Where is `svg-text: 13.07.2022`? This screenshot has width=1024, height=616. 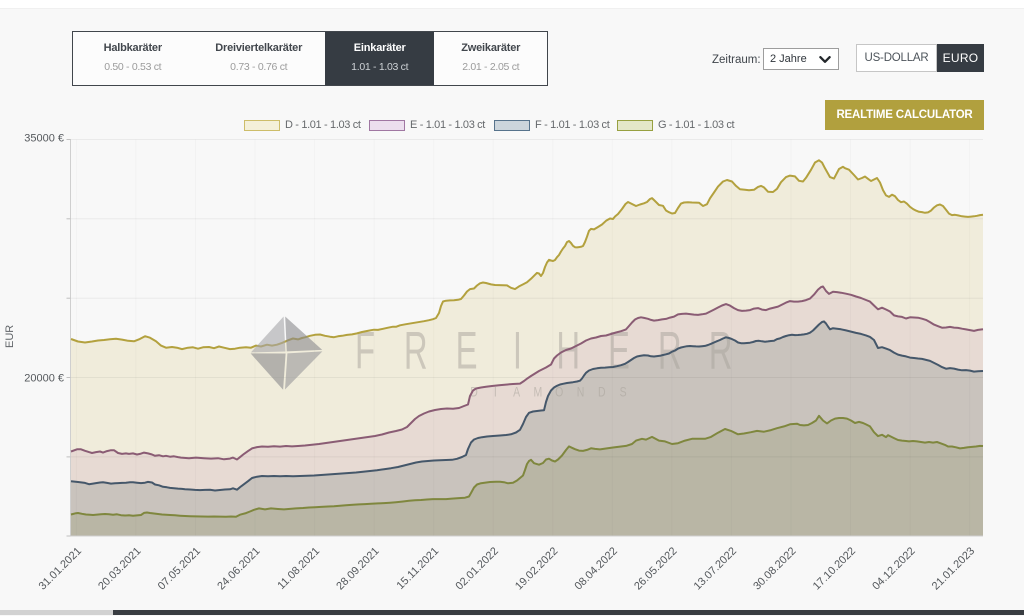
svg-text: 13.07.2022 is located at coordinates (715, 568).